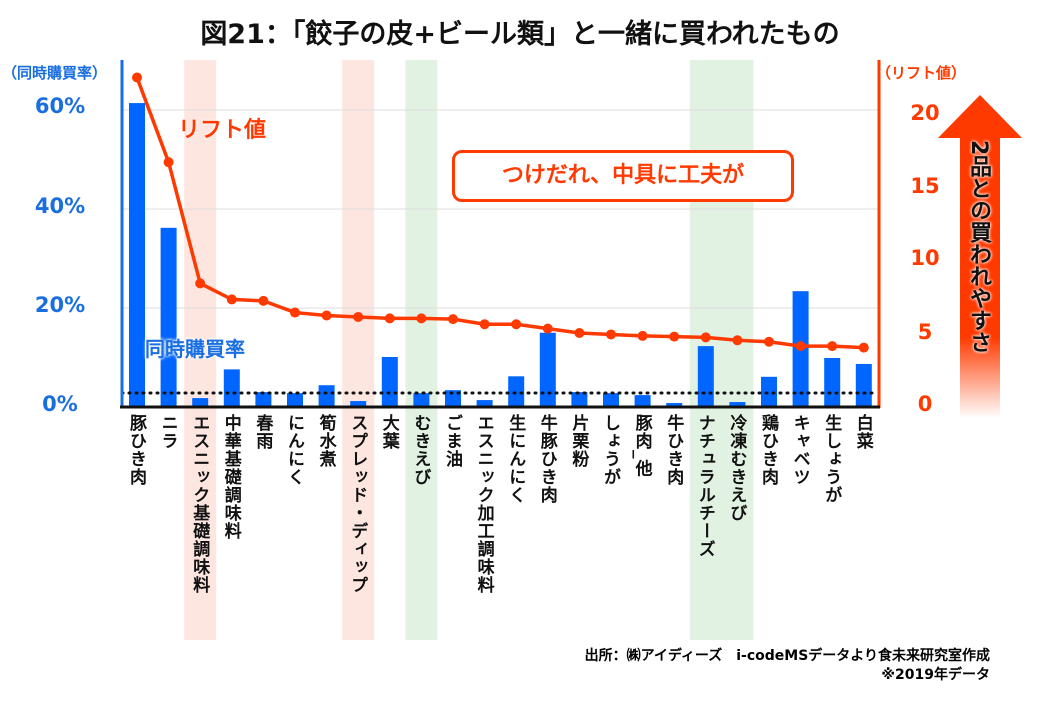 Image resolution: width=1040 pixels, height=720 pixels. Describe the element at coordinates (925, 404) in the screenshot. I see `right-tick: 0` at that location.